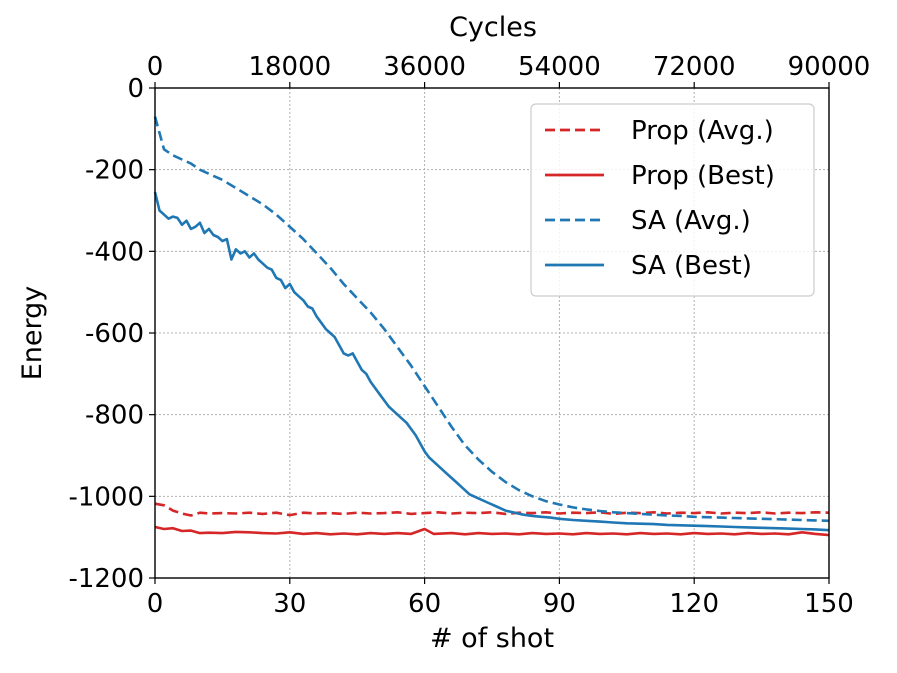 This screenshot has width=897, height=673. I want to click on x-tick-label: 120, so click(694, 604).